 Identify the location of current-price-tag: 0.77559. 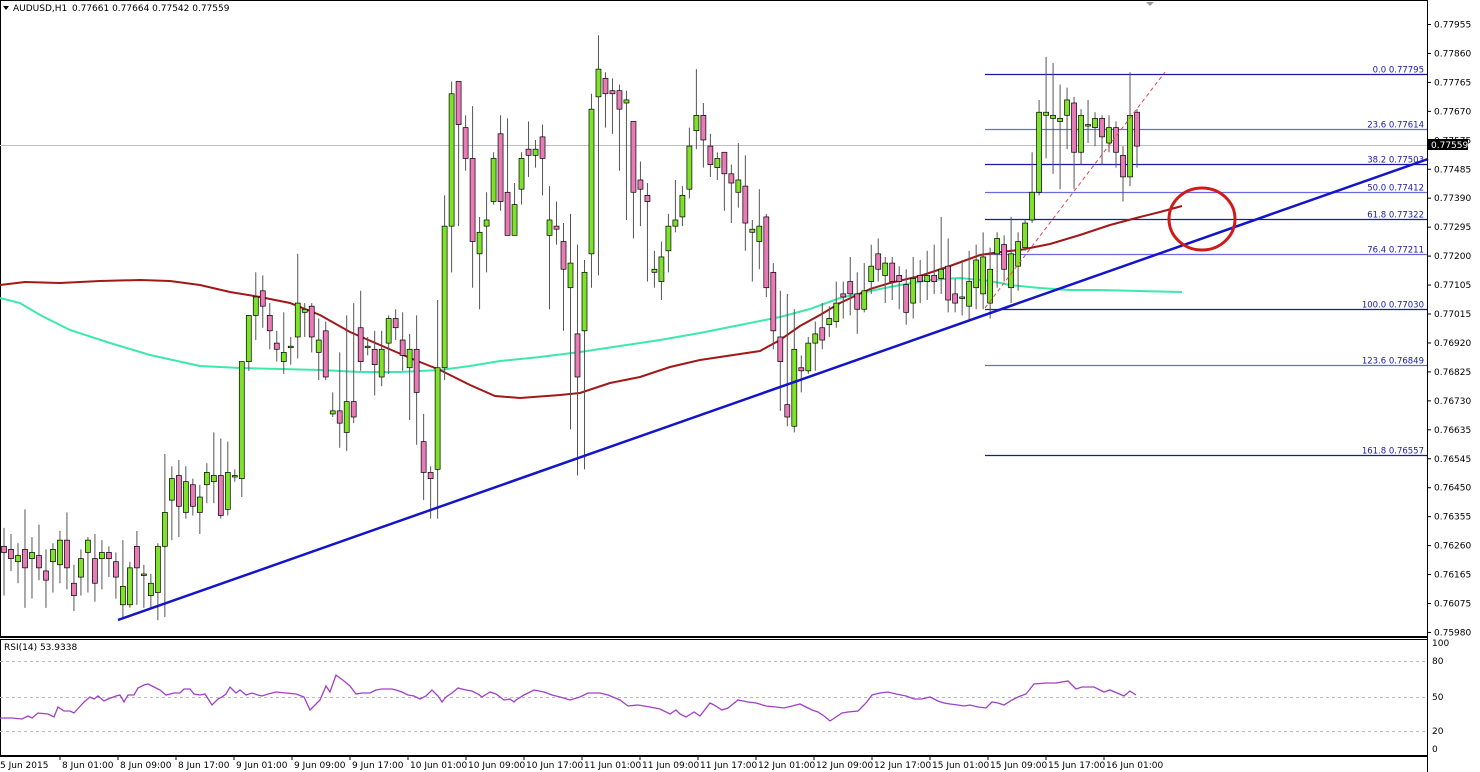
(1448, 145).